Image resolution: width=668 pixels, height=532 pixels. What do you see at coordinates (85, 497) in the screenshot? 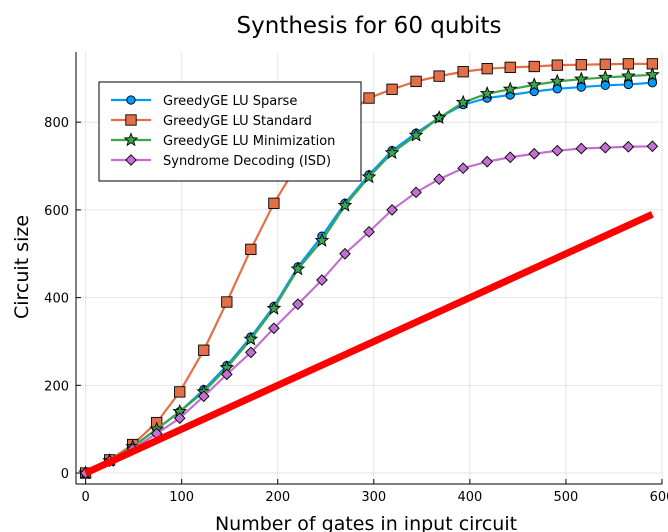
I see `x-tick-label: 0` at bounding box center [85, 497].